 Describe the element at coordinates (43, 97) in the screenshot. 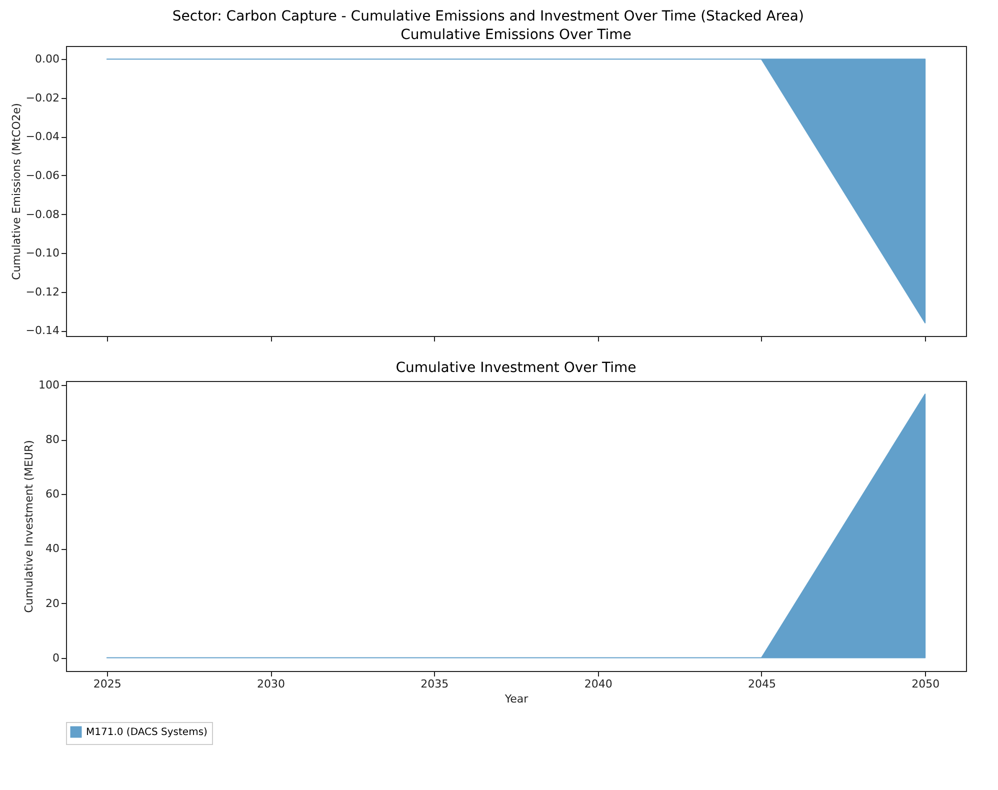

I see `y-tick-label: −0.02` at that location.